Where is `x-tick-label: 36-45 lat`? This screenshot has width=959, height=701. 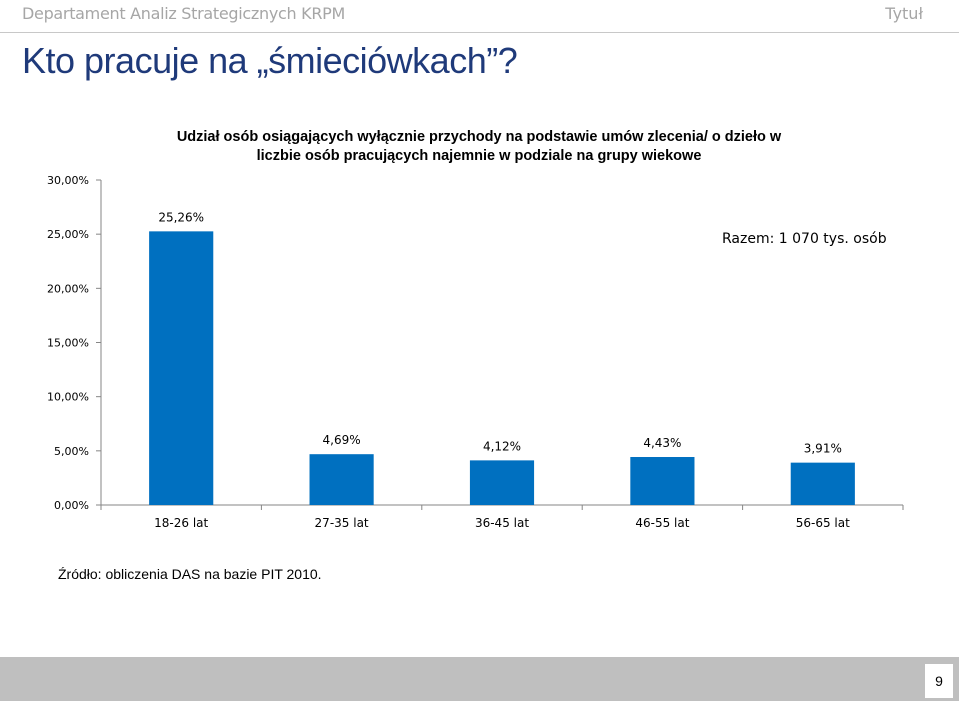
x-tick-label: 36-45 lat is located at coordinates (502, 523).